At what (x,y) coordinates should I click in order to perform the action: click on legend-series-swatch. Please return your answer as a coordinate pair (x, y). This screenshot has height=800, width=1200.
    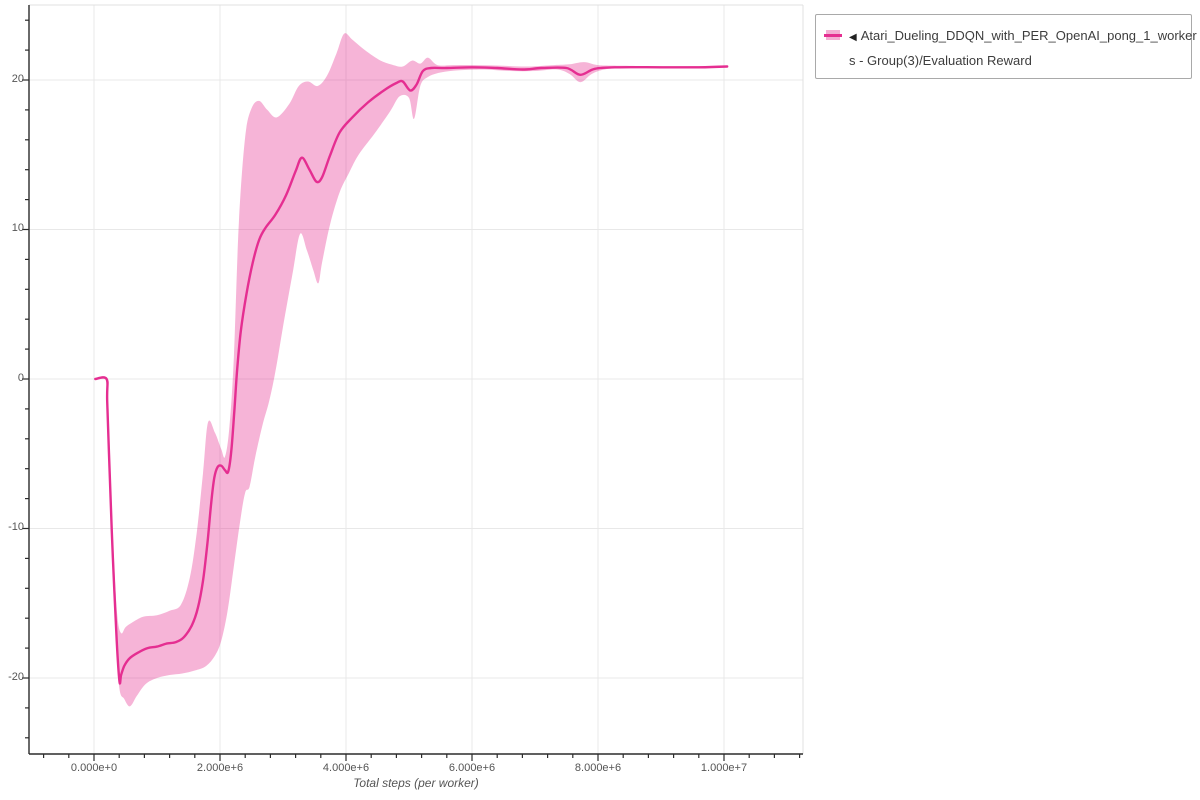
    Looking at the image, I should click on (833, 35).